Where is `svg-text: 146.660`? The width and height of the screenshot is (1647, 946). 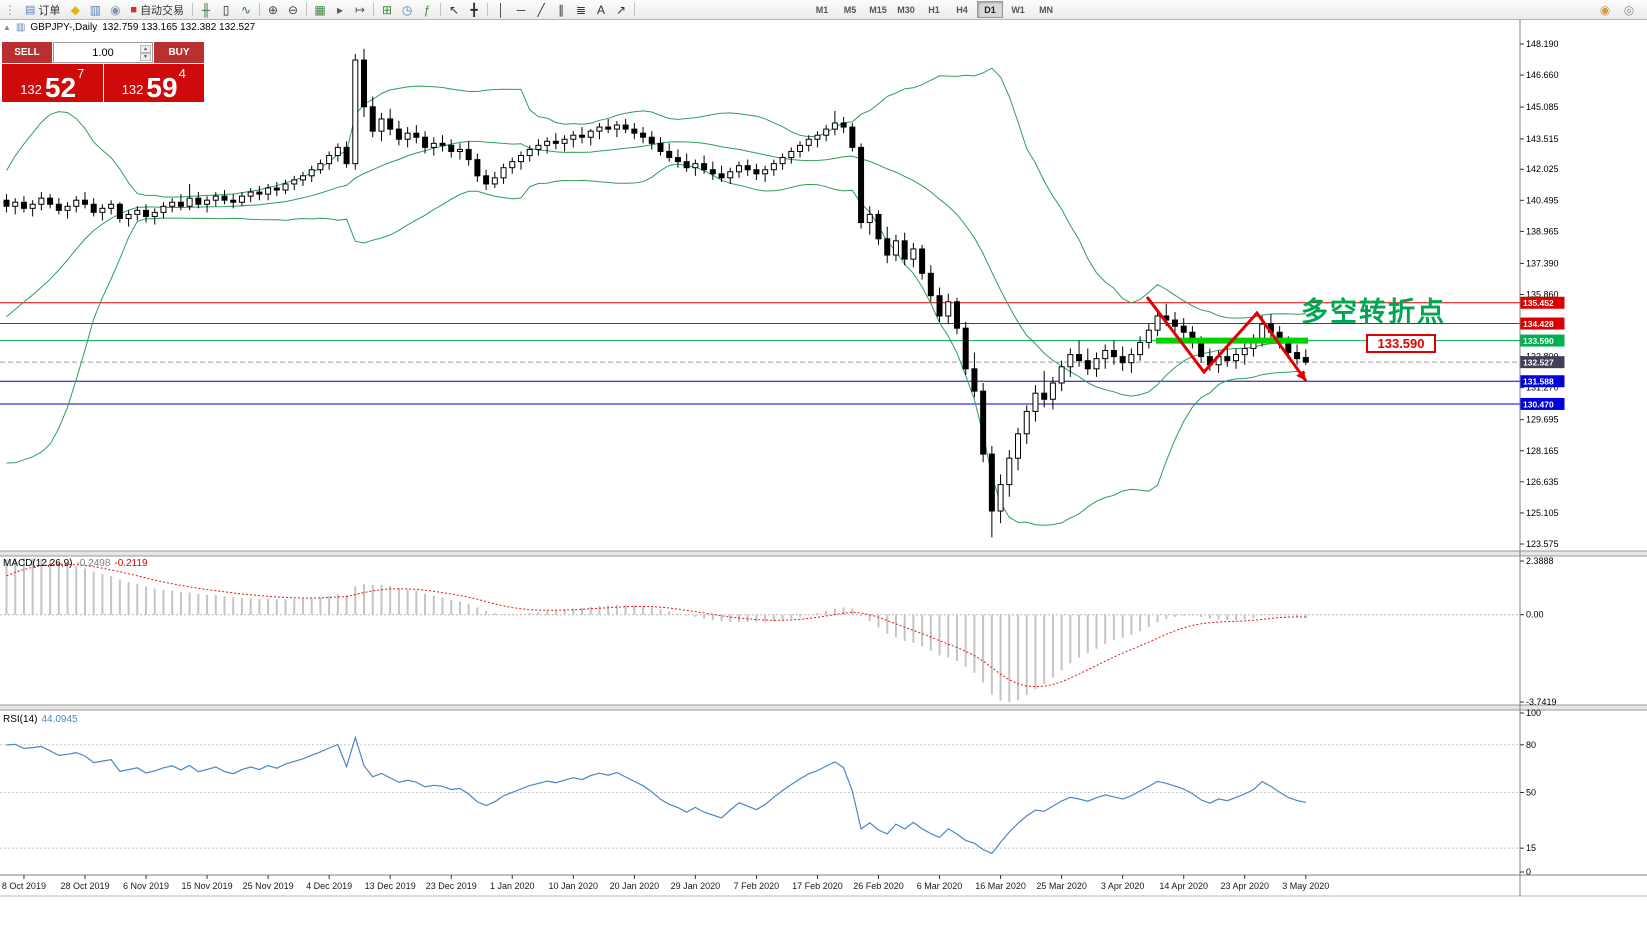 svg-text: 146.660 is located at coordinates (1542, 75).